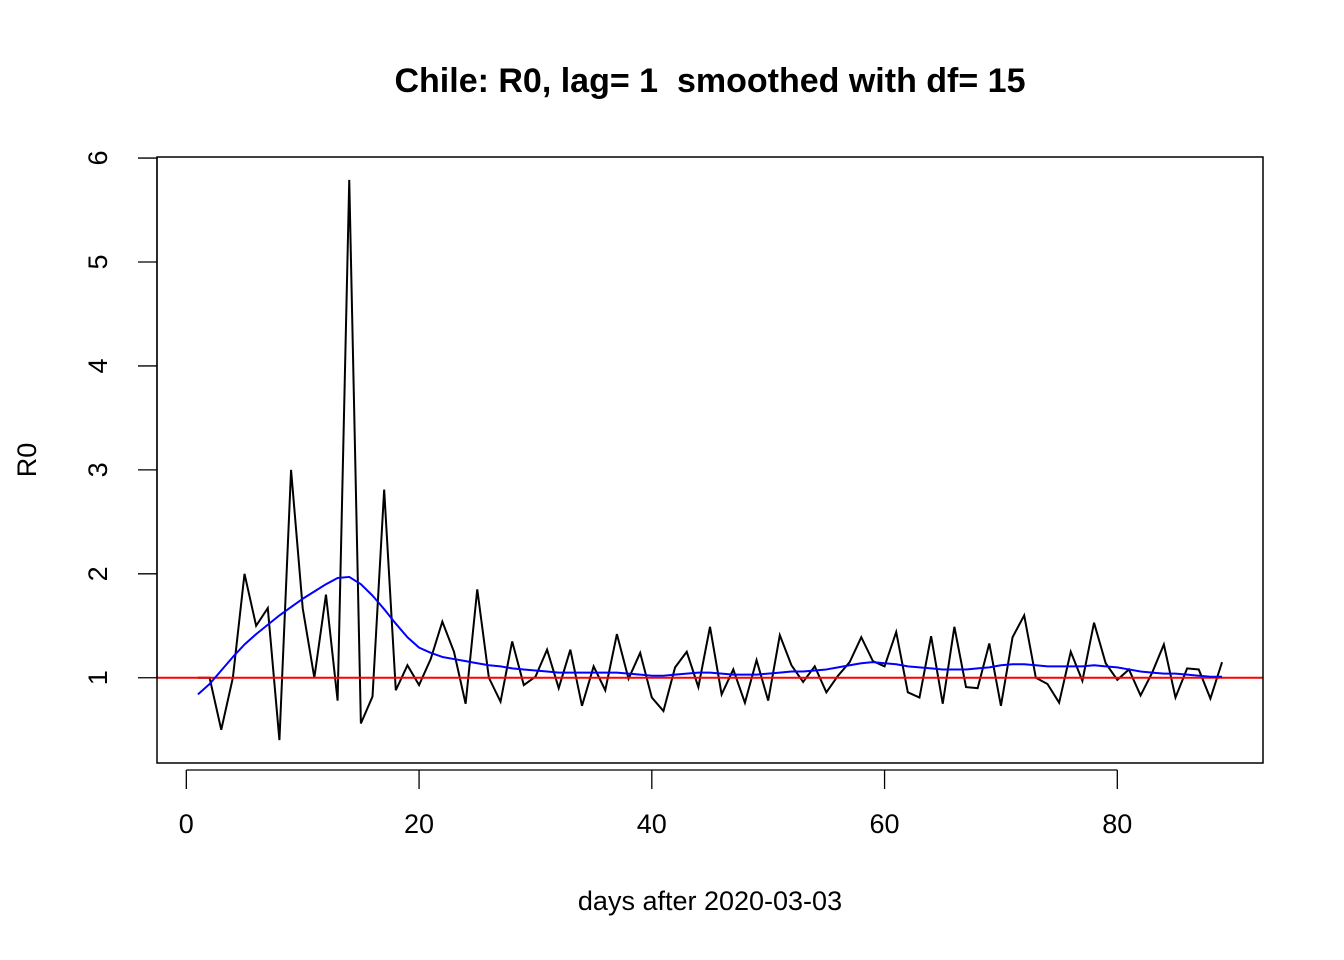 The height and width of the screenshot is (960, 1344). I want to click on x-tick-label: 60, so click(885, 824).